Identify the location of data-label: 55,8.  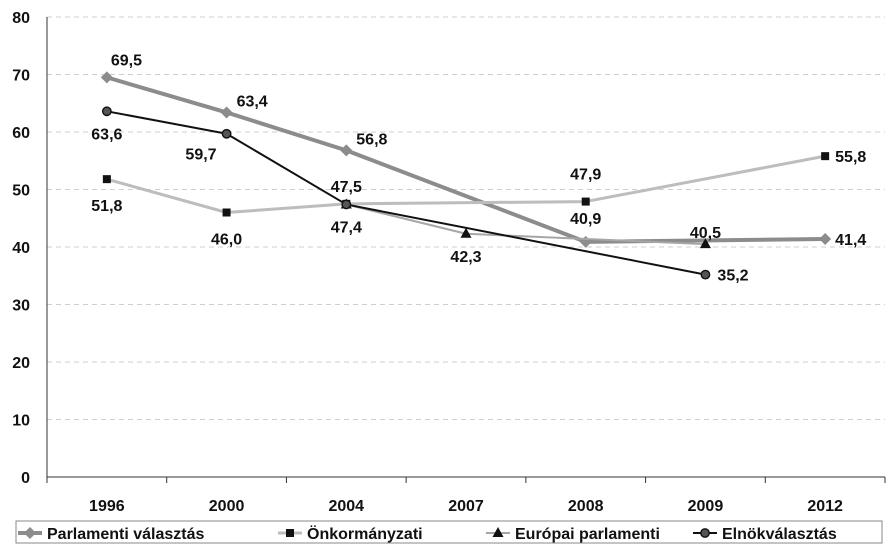
(850, 157).